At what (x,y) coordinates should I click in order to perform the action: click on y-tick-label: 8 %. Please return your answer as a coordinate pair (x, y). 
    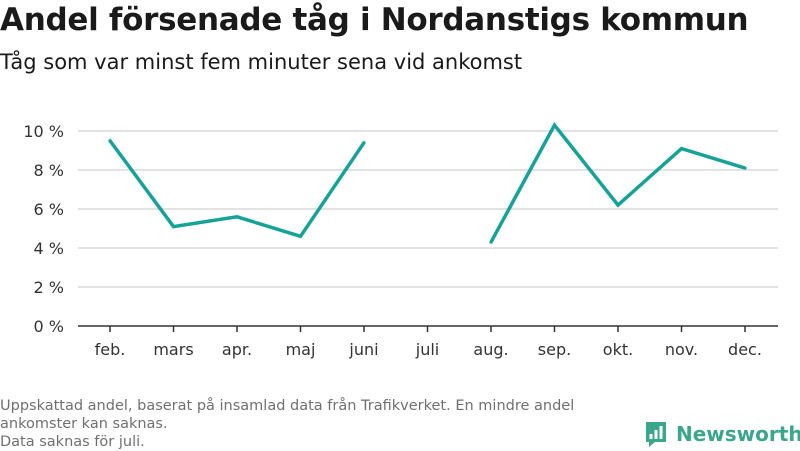
    Looking at the image, I should click on (49, 170).